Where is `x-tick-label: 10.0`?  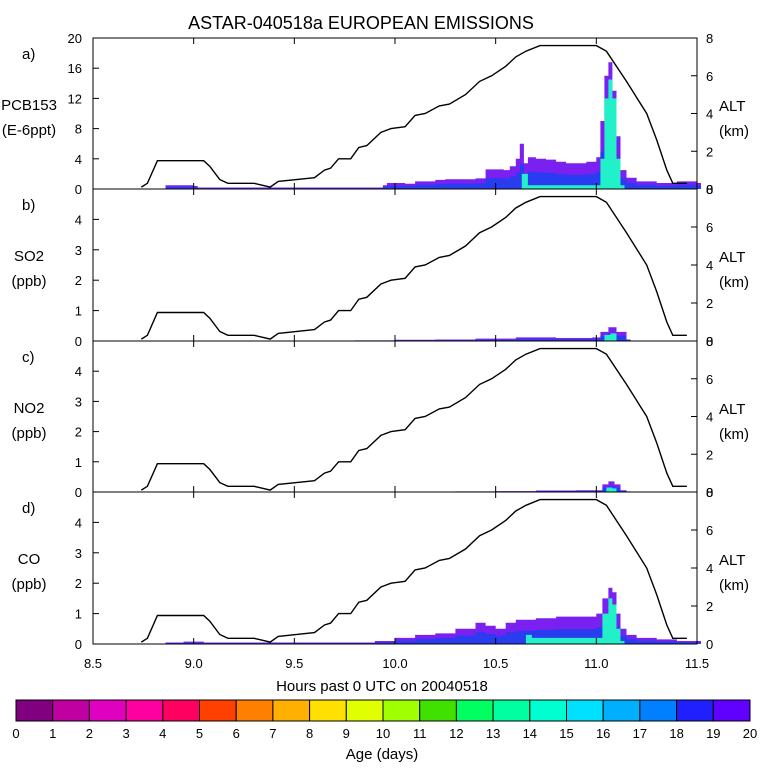 x-tick-label: 10.0 is located at coordinates (394, 663).